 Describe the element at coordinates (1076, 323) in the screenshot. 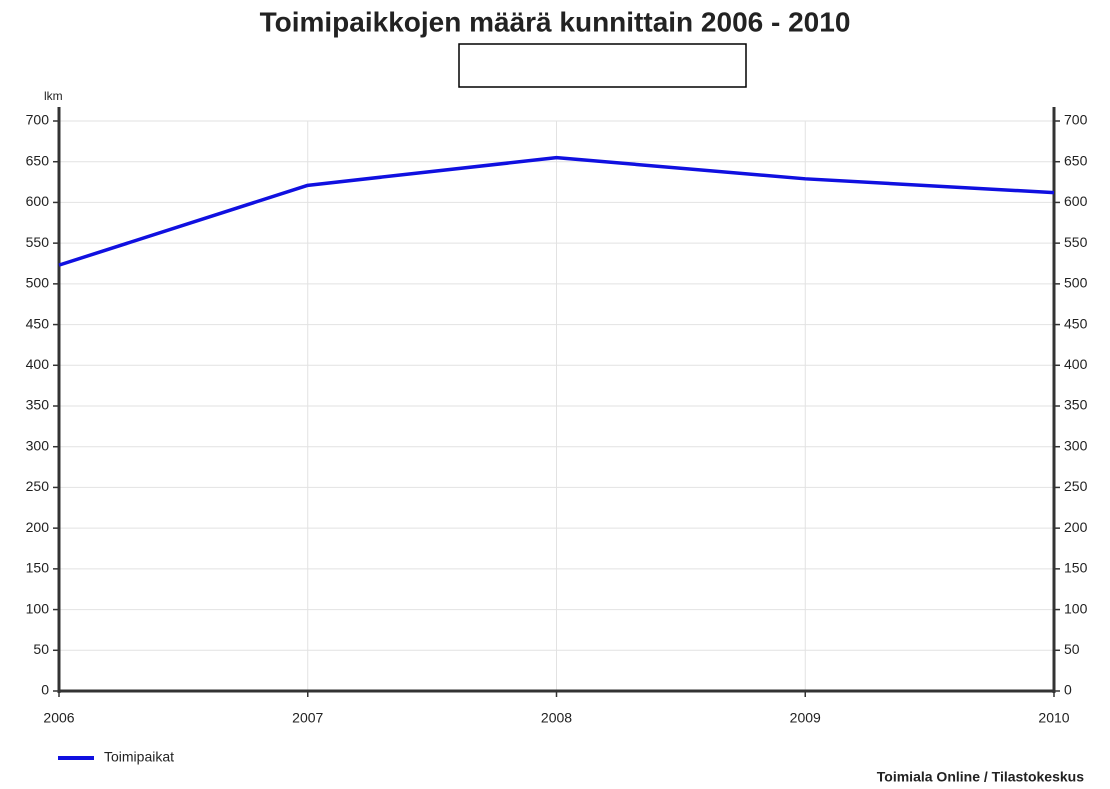

I see `y2-tick-label: 450` at that location.